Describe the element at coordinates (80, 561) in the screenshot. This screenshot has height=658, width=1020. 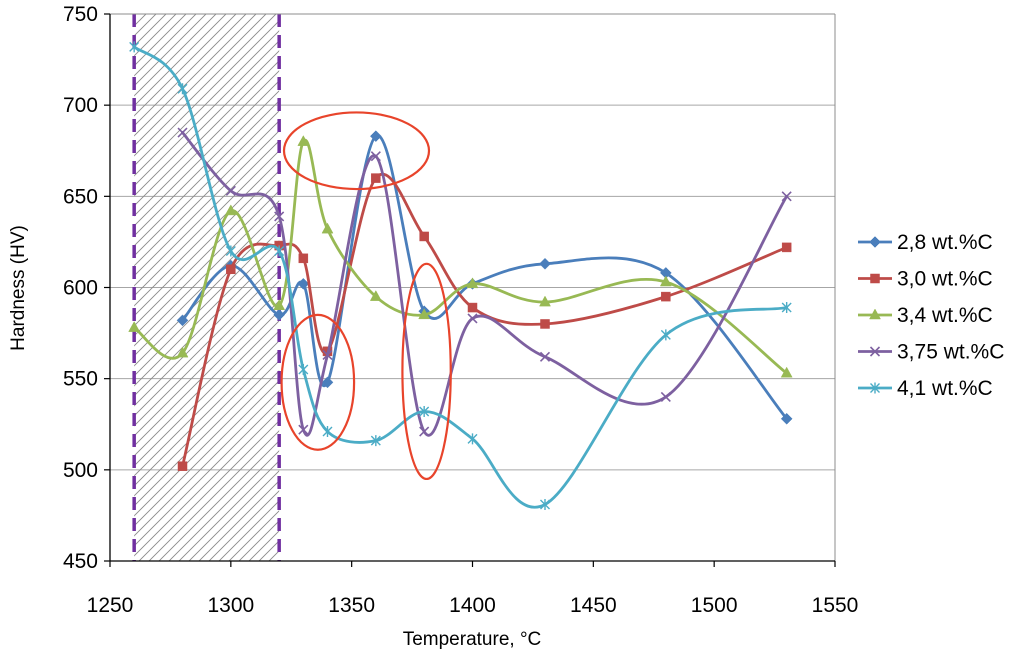
I see `y-tick-label: 450` at that location.